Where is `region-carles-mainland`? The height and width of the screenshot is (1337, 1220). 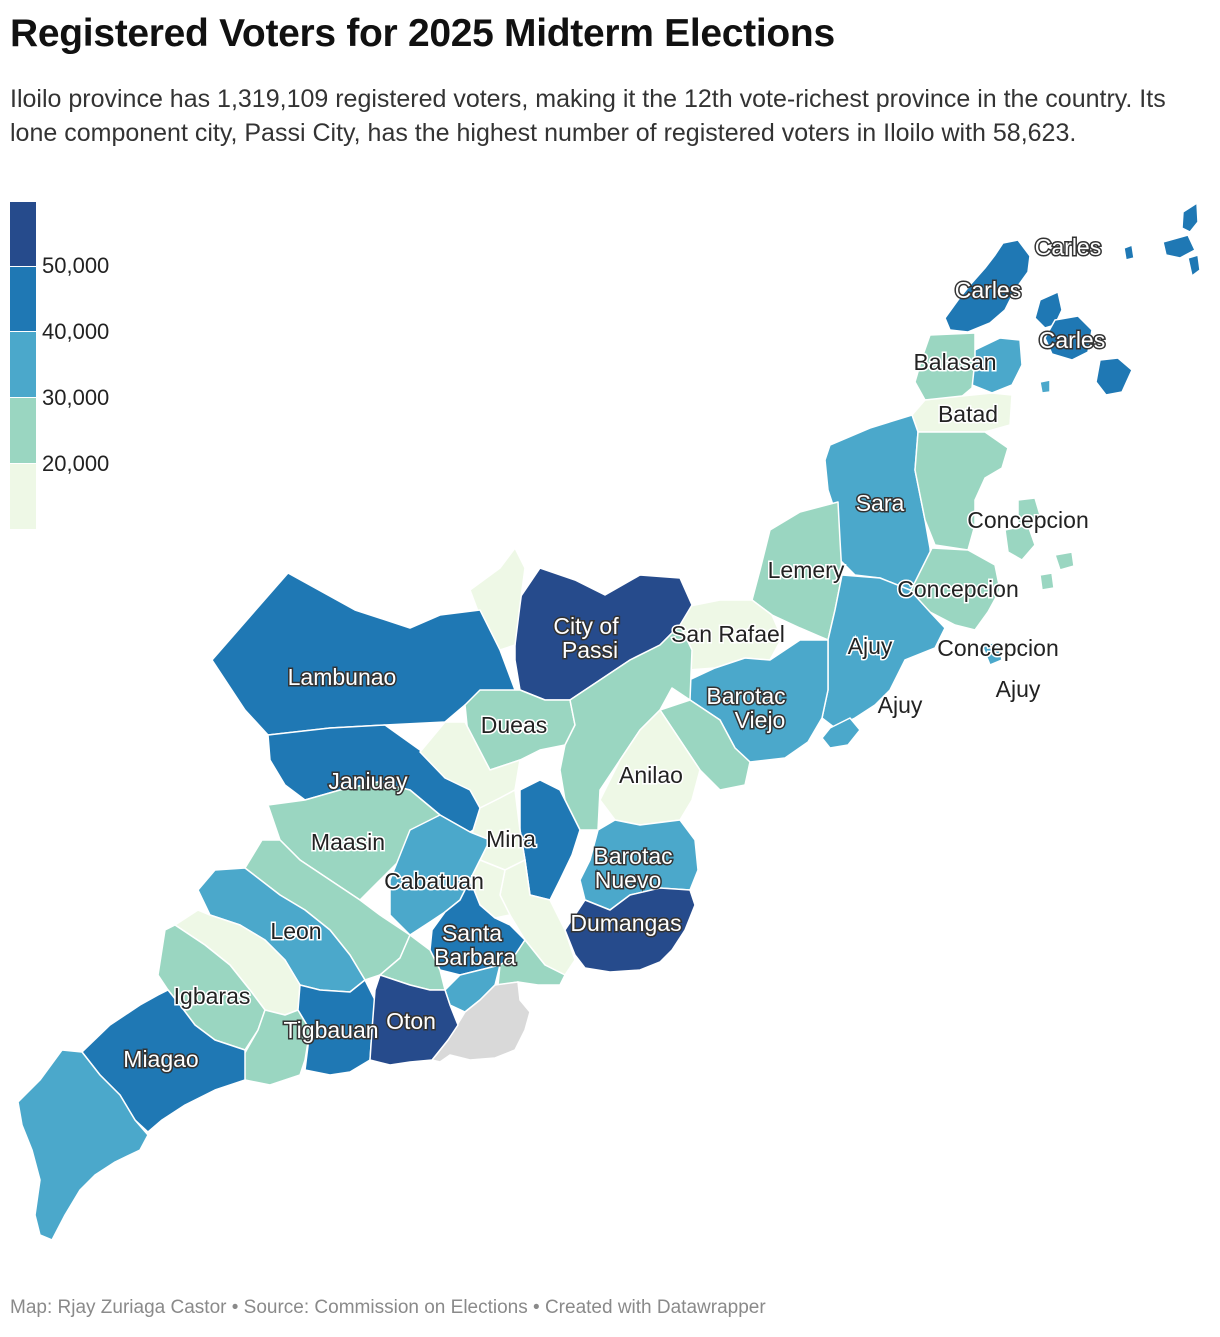 region-carles-mainland is located at coordinates (987, 286).